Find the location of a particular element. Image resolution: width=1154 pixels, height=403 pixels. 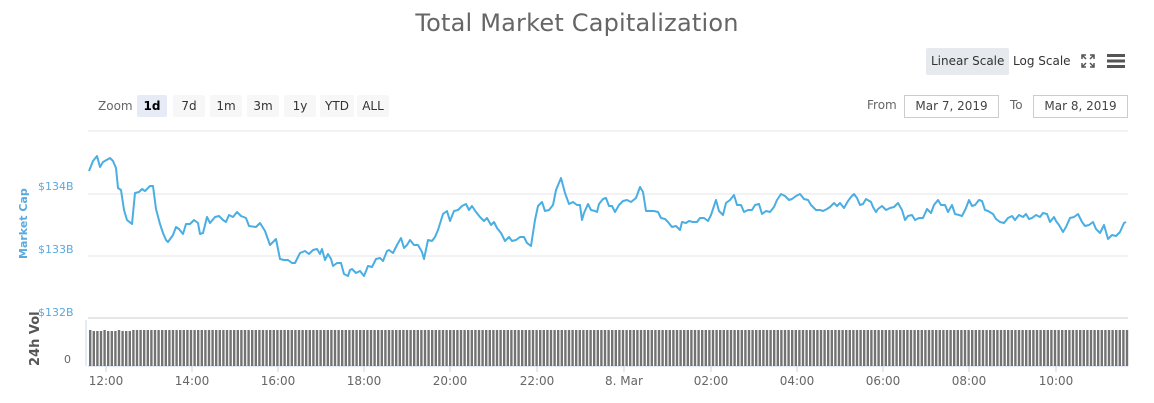

volume-bars is located at coordinates (609, 348).